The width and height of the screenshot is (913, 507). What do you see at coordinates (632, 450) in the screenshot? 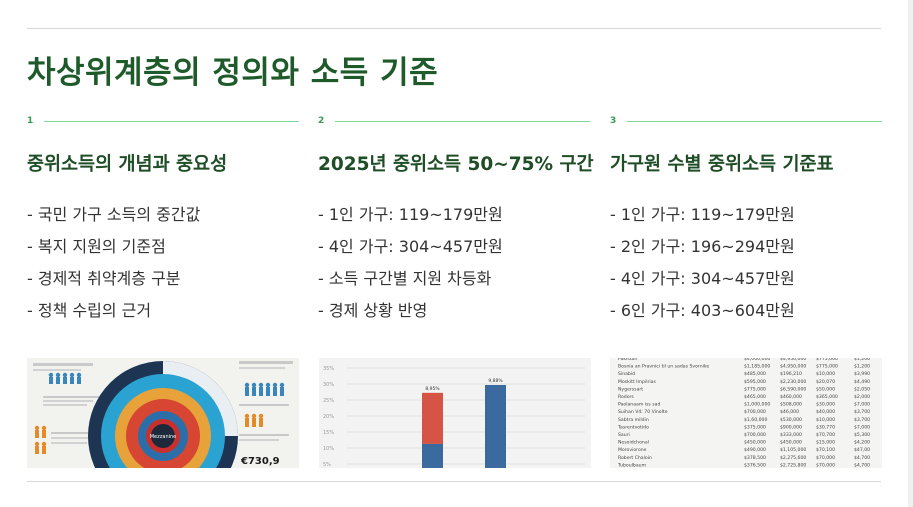
I see `table-cell: Moroviorone` at bounding box center [632, 450].